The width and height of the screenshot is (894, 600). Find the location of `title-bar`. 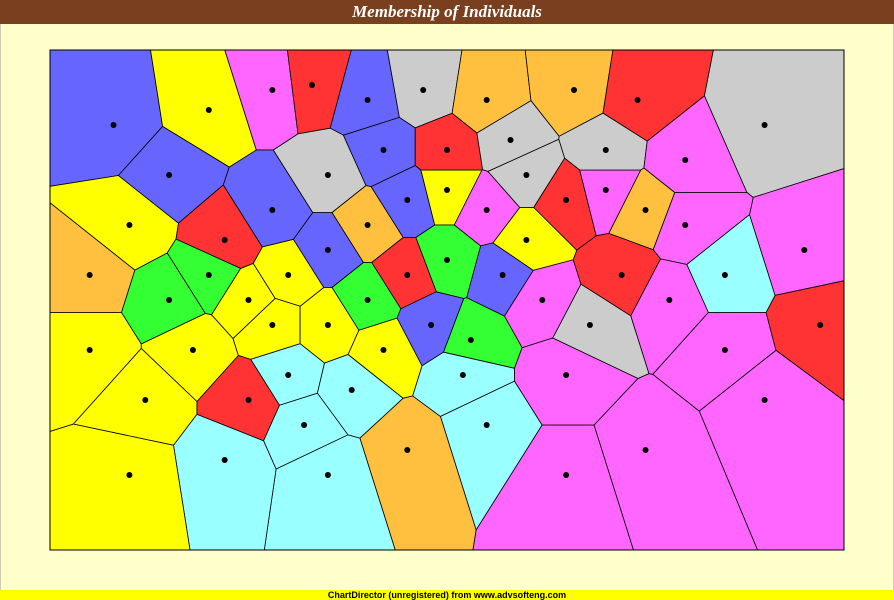

title-bar is located at coordinates (447, 12).